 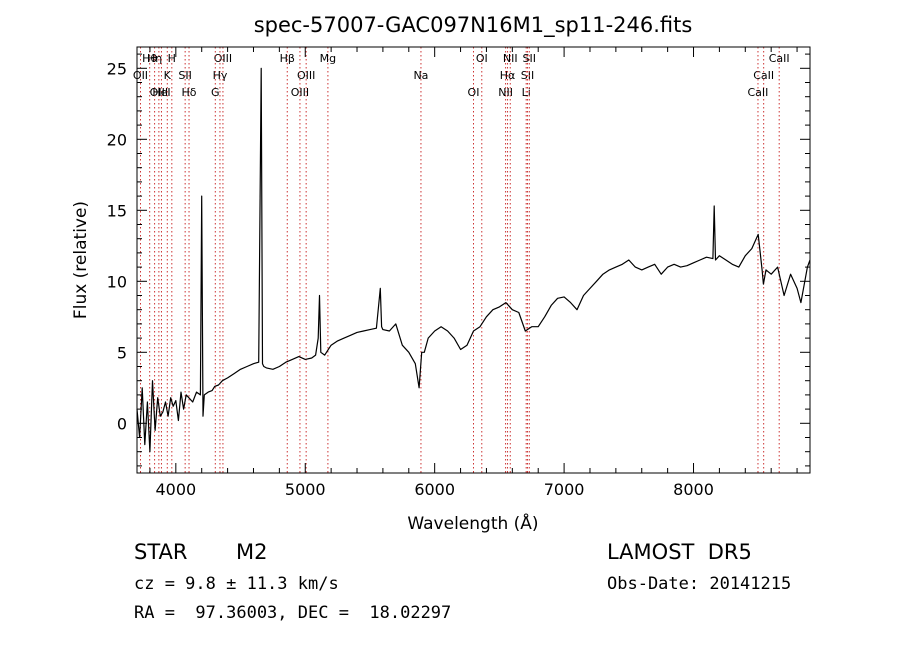 What do you see at coordinates (305, 489) in the screenshot?
I see `x-tick-label: 5000` at bounding box center [305, 489].